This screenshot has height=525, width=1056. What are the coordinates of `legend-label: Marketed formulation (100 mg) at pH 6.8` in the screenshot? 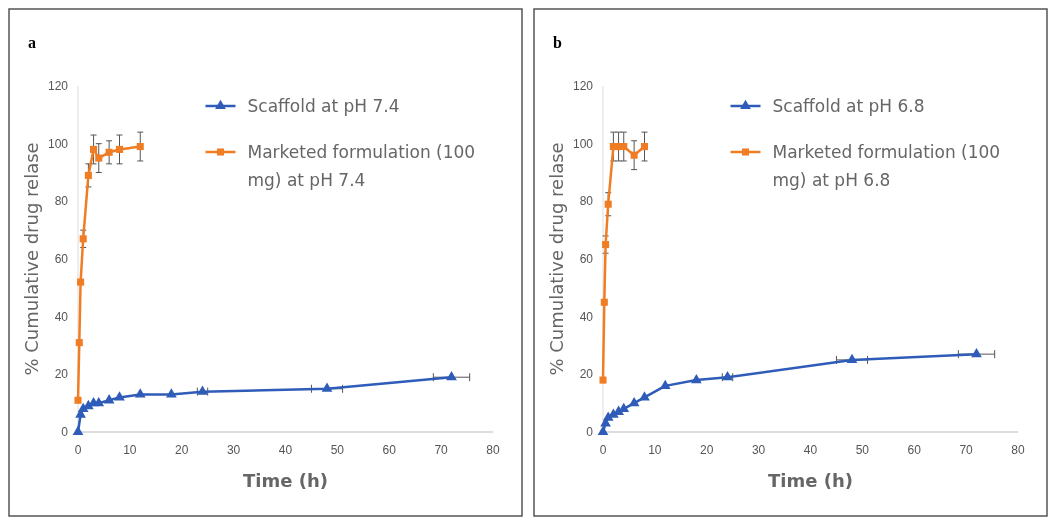 It's located at (886, 166).